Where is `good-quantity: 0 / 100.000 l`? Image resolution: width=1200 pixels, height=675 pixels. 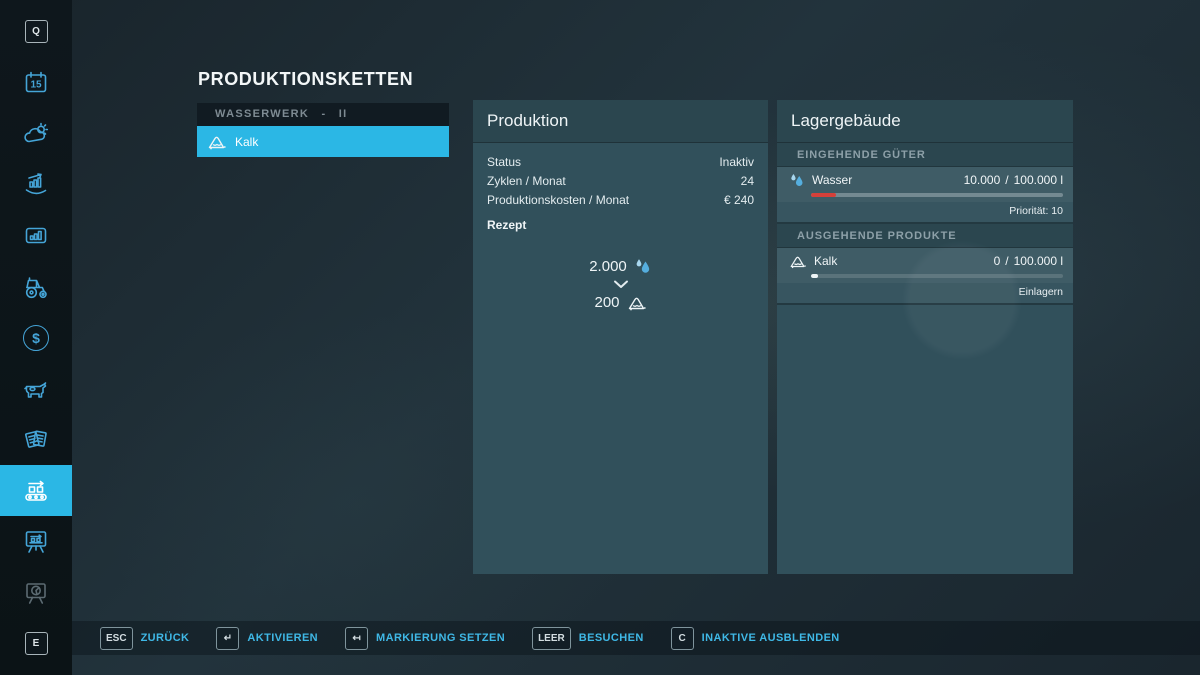
good-quantity: 0 / 100.000 l is located at coordinates (1028, 261).